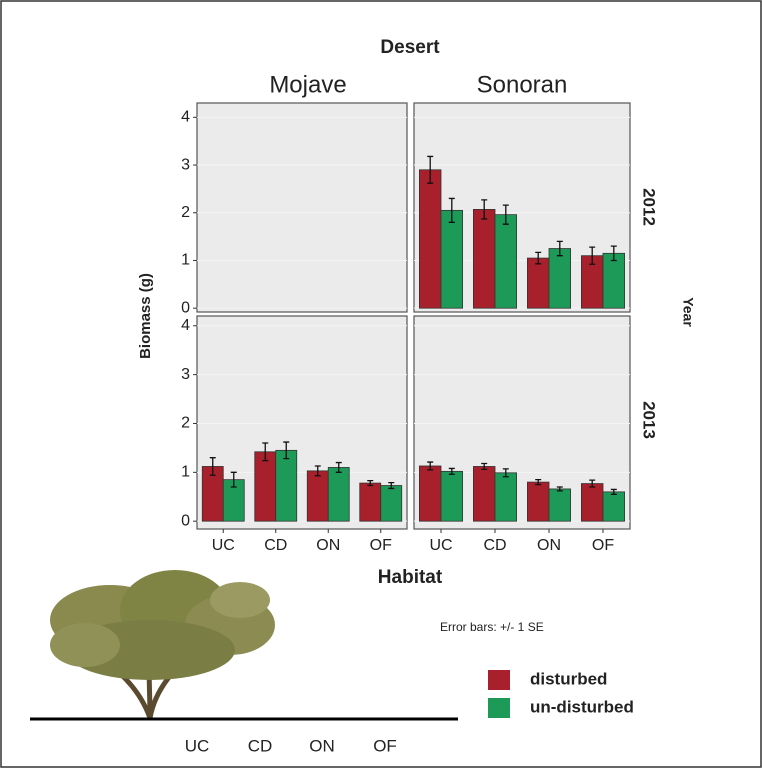 This screenshot has width=762, height=768. Describe the element at coordinates (145, 316) in the screenshot. I see `y-axis-label: Biomass (g)` at that location.